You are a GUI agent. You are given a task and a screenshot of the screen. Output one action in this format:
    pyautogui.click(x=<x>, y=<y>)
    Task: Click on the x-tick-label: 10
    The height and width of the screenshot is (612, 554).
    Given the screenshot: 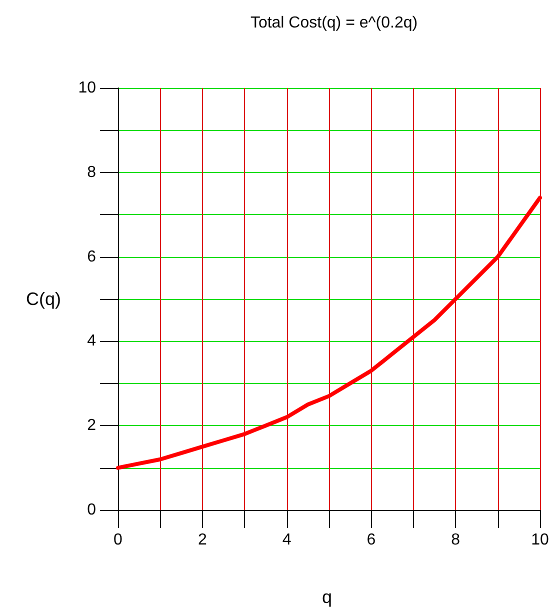 What is the action you would take?
    pyautogui.click(x=540, y=540)
    